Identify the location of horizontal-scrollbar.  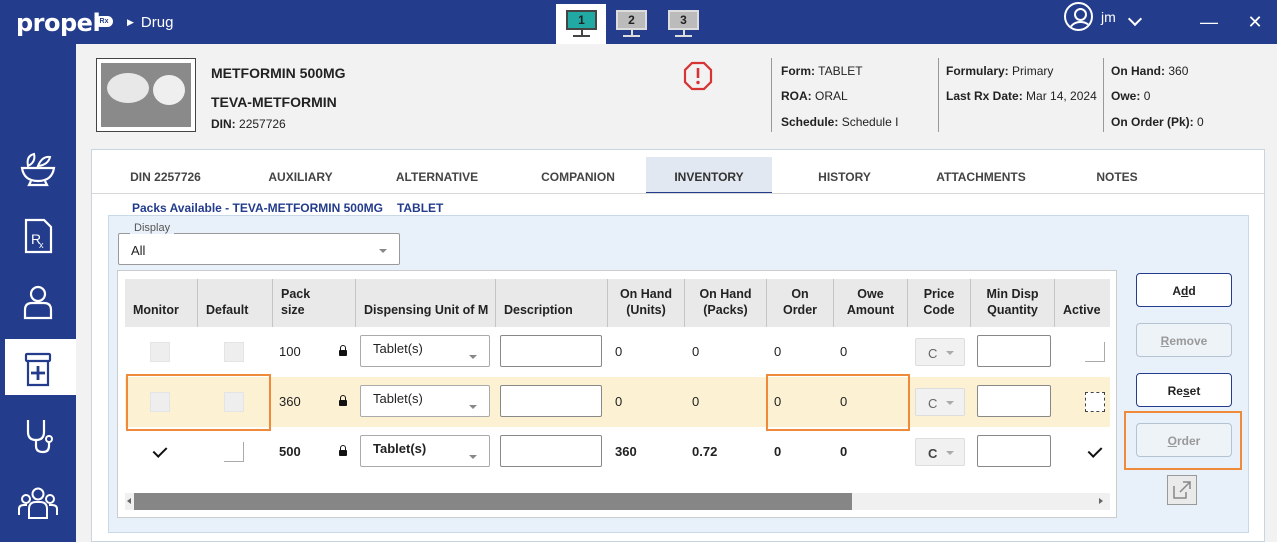
(617, 501).